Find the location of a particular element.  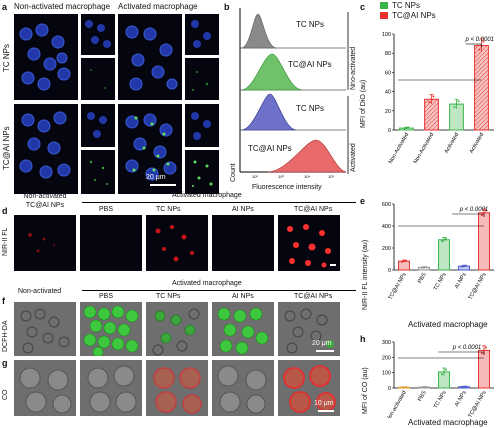

y-tick-label: 60 is located at coordinates (388, 73).